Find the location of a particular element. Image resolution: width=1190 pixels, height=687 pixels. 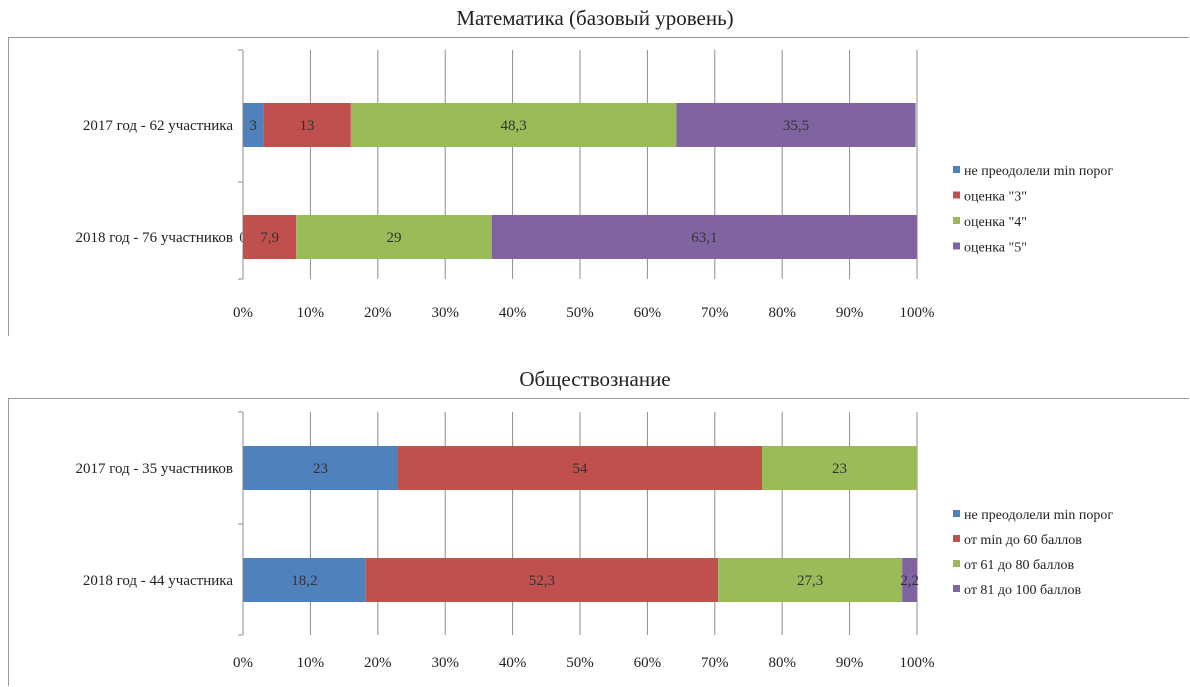

data-label: 3 is located at coordinates (253, 126).